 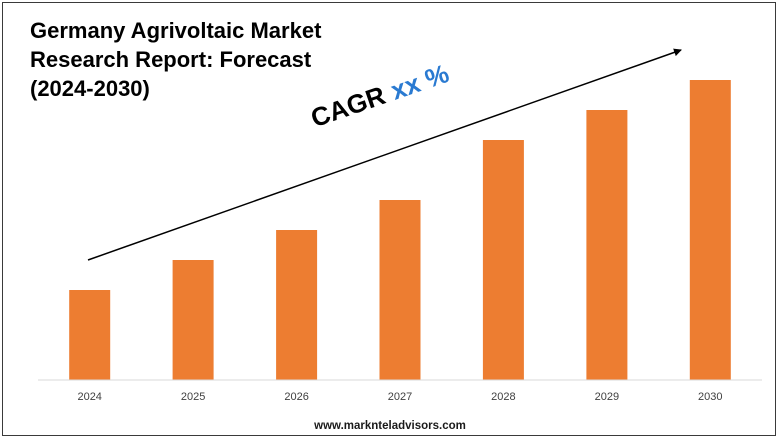 I want to click on bar-2030, so click(x=710, y=230).